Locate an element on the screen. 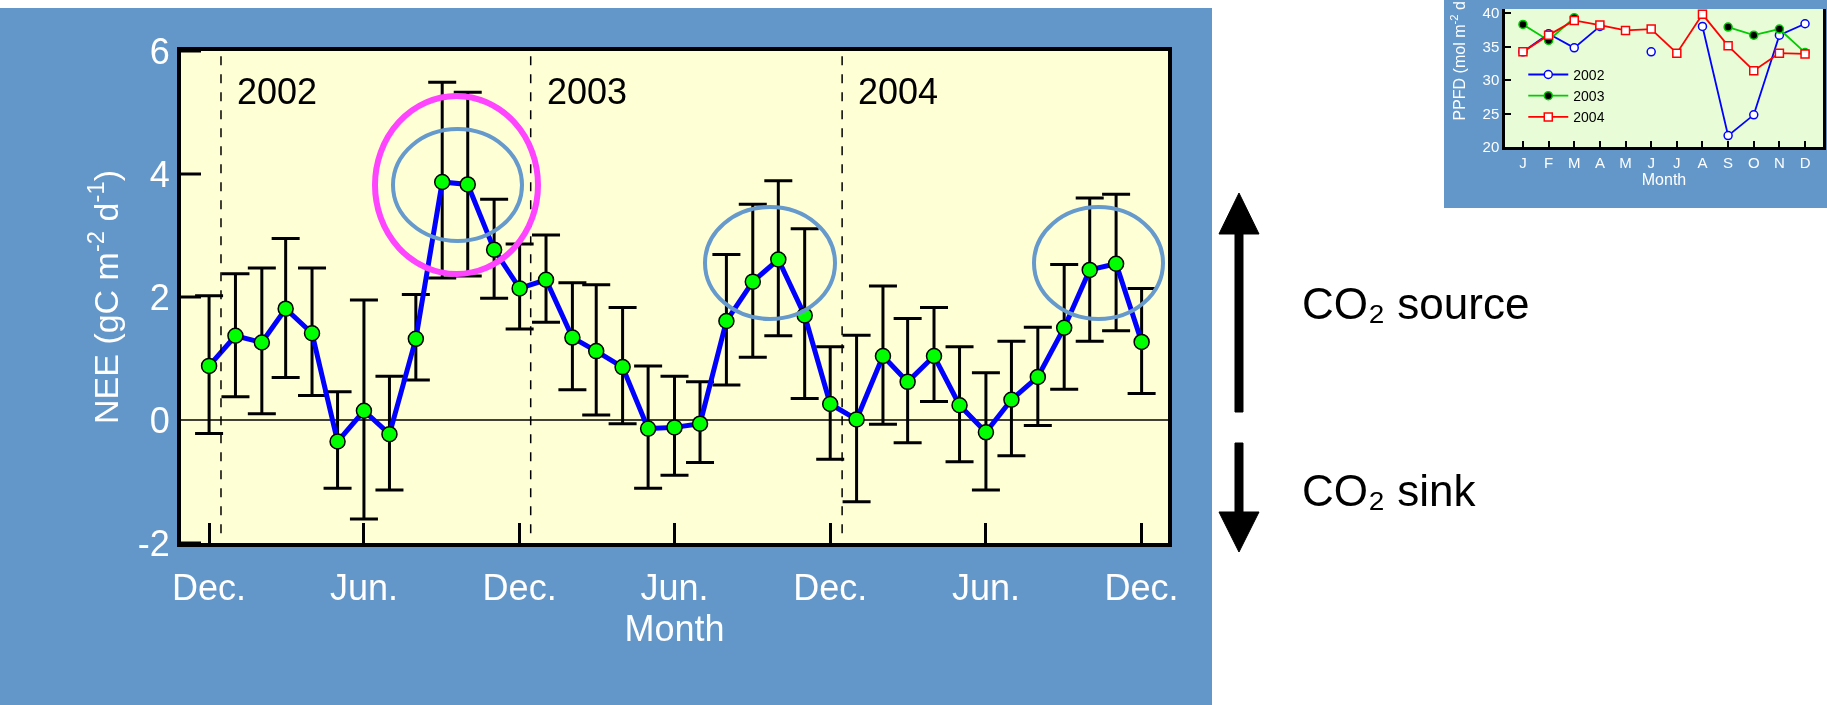 Image resolution: width=1827 pixels, height=705 pixels. y-tick-label: 0 is located at coordinates (159, 420).